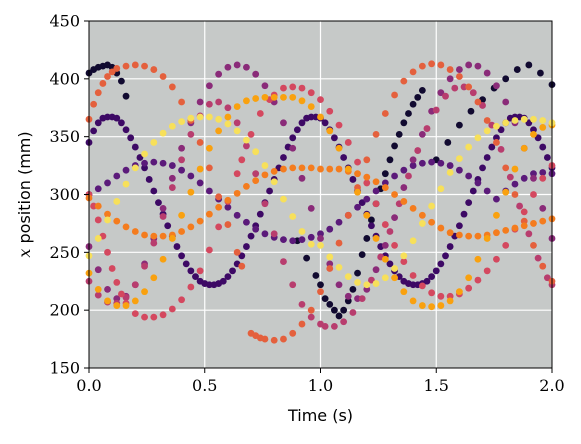 This screenshot has height=444, width=581. What do you see at coordinates (88, 385) in the screenshot?
I see `x-tick-label: 0.0` at bounding box center [88, 385].